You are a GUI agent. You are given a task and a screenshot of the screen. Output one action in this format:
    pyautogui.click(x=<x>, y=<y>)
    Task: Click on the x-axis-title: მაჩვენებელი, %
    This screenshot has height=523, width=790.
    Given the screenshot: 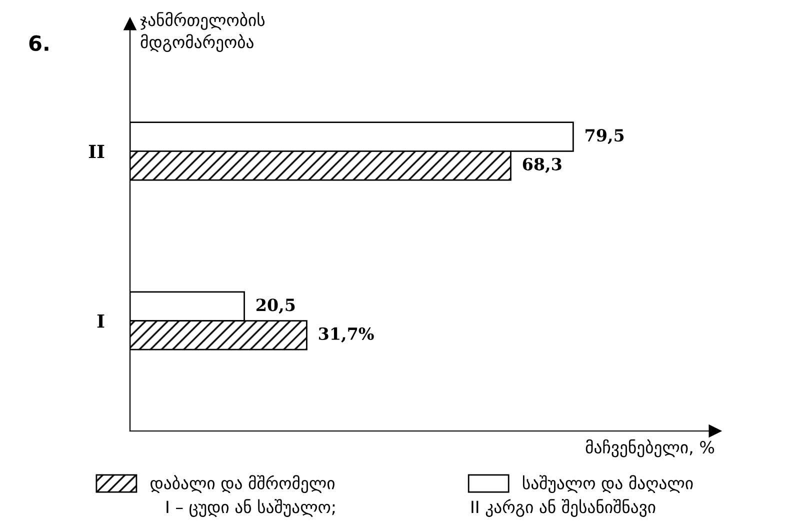 What is the action you would take?
    pyautogui.click(x=650, y=448)
    